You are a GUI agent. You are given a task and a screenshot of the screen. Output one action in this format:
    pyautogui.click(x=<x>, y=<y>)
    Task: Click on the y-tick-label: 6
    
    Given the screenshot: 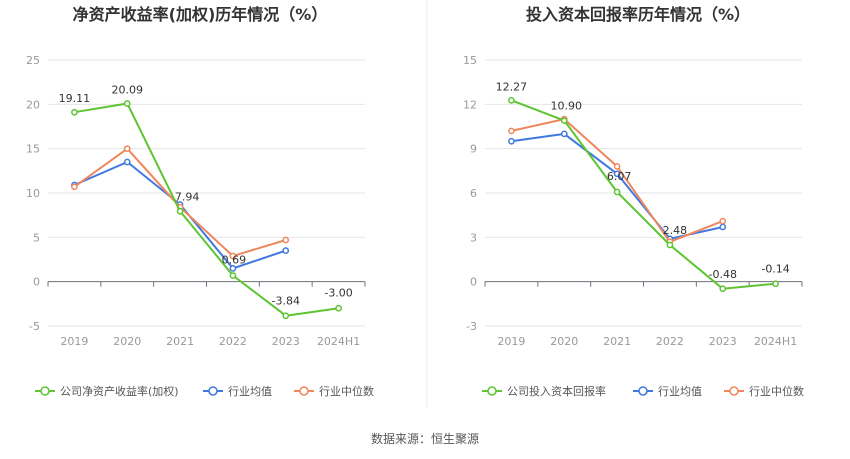 What is the action you would take?
    pyautogui.click(x=473, y=193)
    